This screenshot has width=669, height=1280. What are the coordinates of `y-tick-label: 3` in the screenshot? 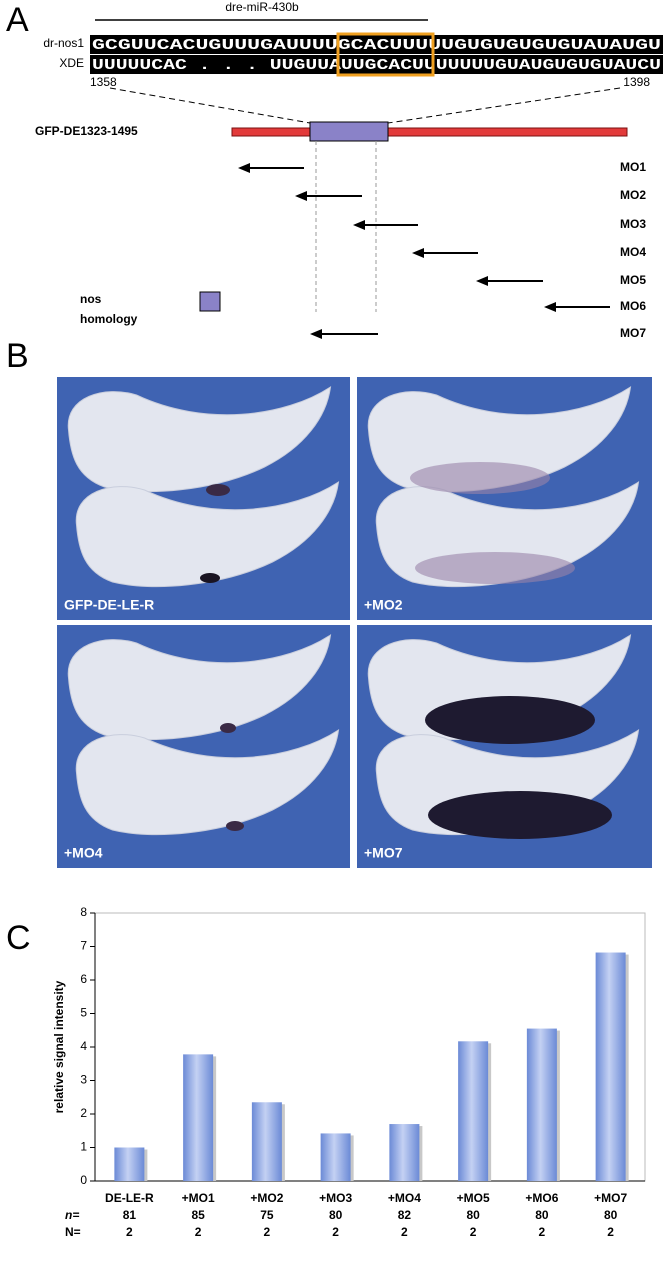 It's located at (83, 1080).